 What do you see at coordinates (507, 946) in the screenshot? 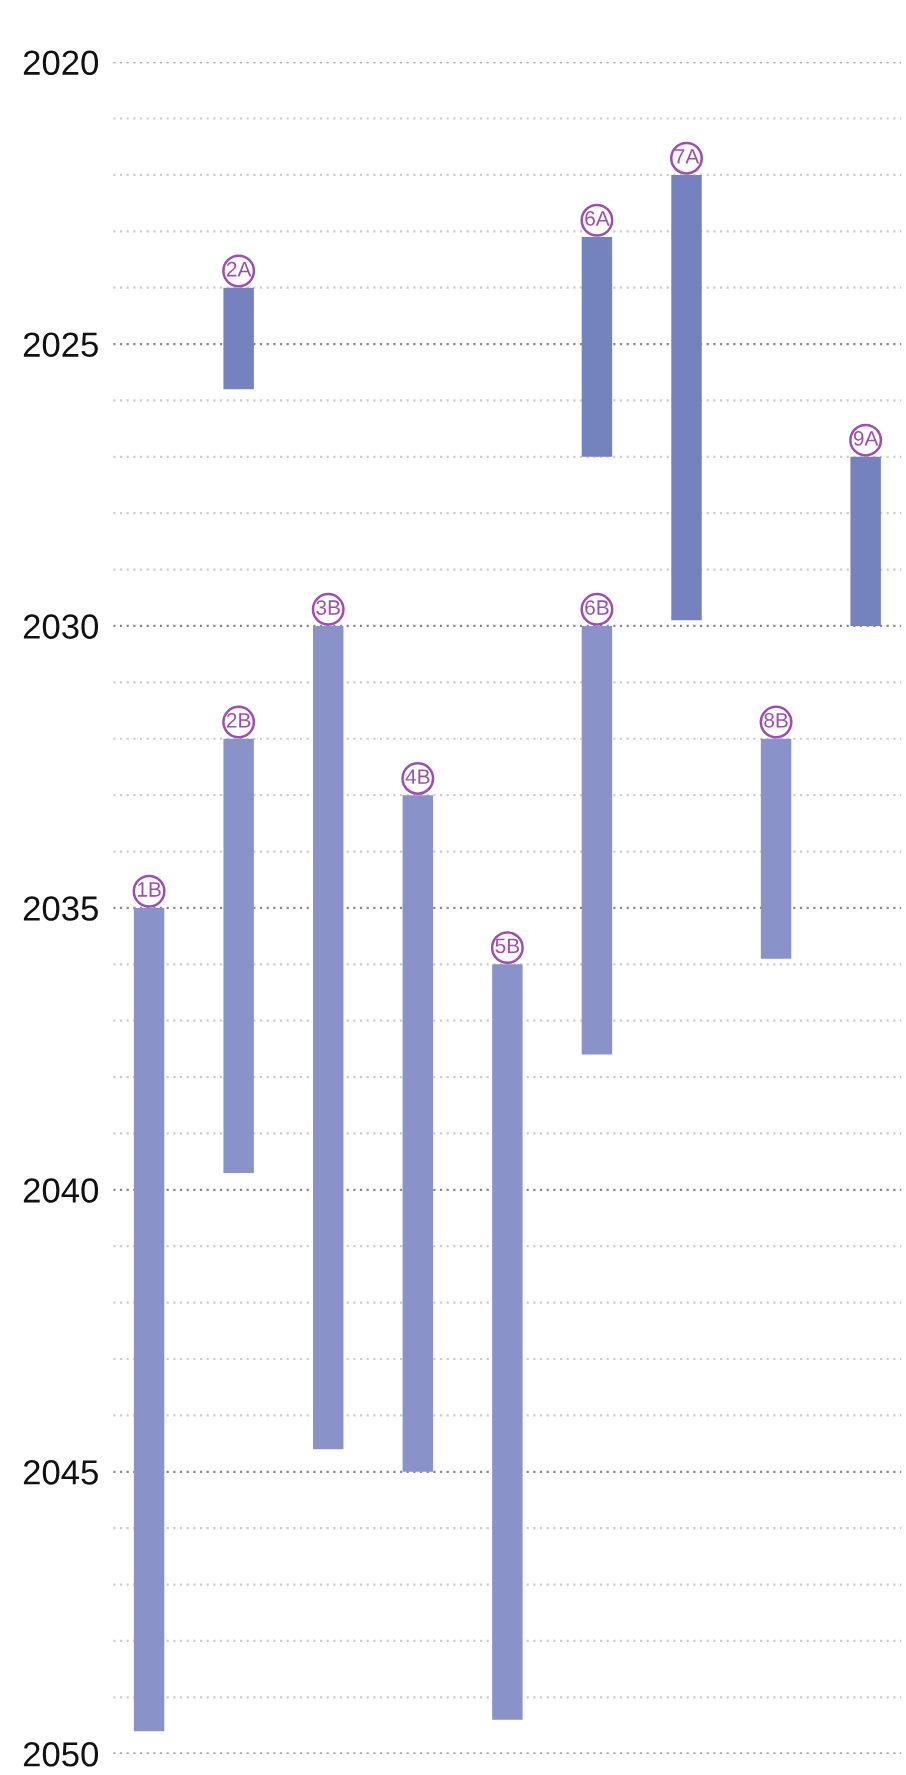
I see `series-label: 5B` at bounding box center [507, 946].